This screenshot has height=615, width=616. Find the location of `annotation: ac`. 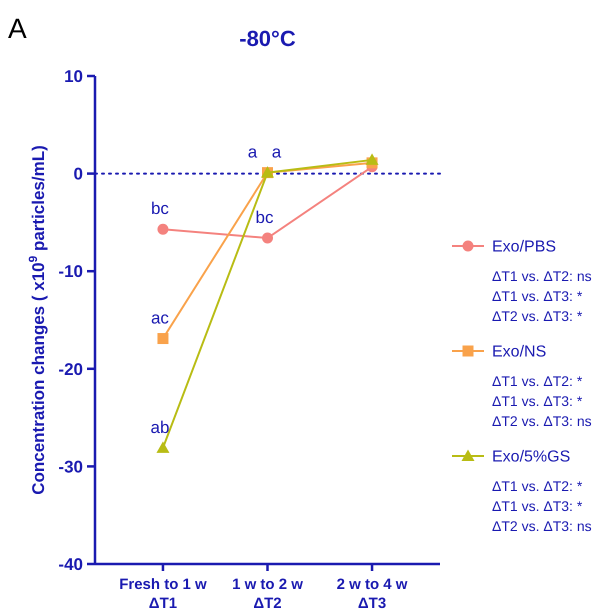

annotation: ac is located at coordinates (160, 318).